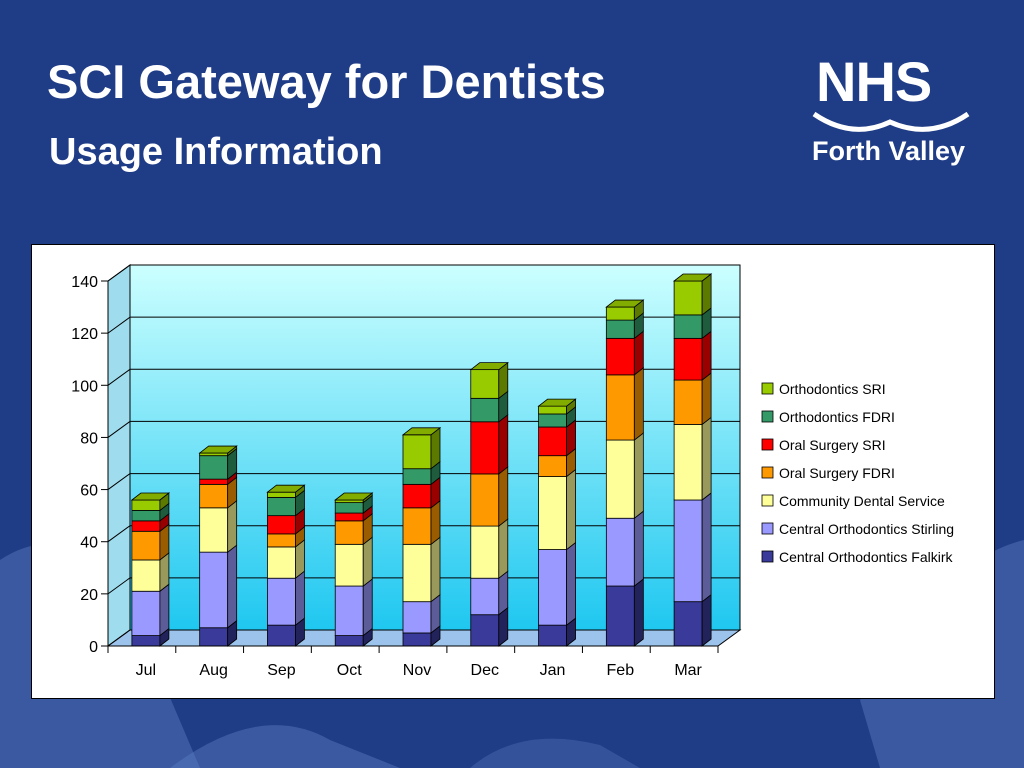 The width and height of the screenshot is (1024, 768). Describe the element at coordinates (853, 501) in the screenshot. I see `legend-entry: Community Dental Service` at that location.